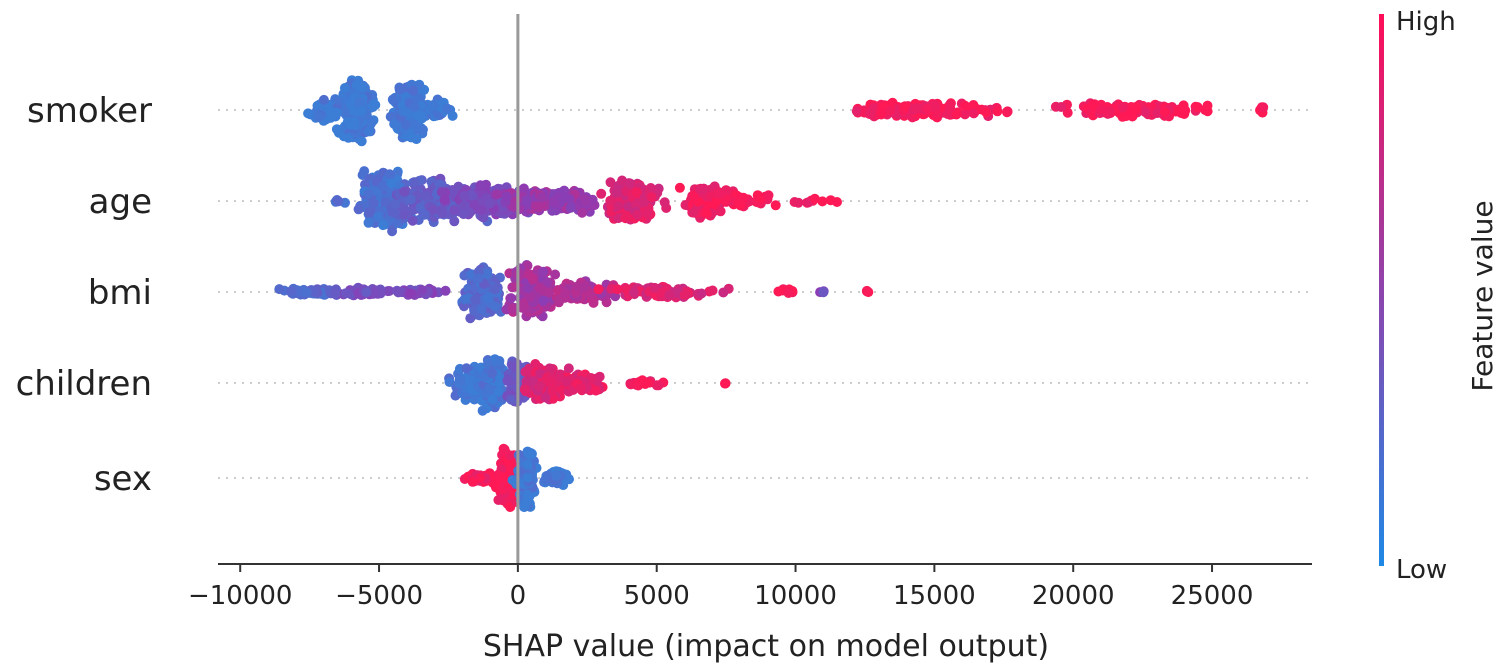 This screenshot has width=1500, height=671. I want to click on feature-labels: smoker age bmi children sex, so click(84, 295).